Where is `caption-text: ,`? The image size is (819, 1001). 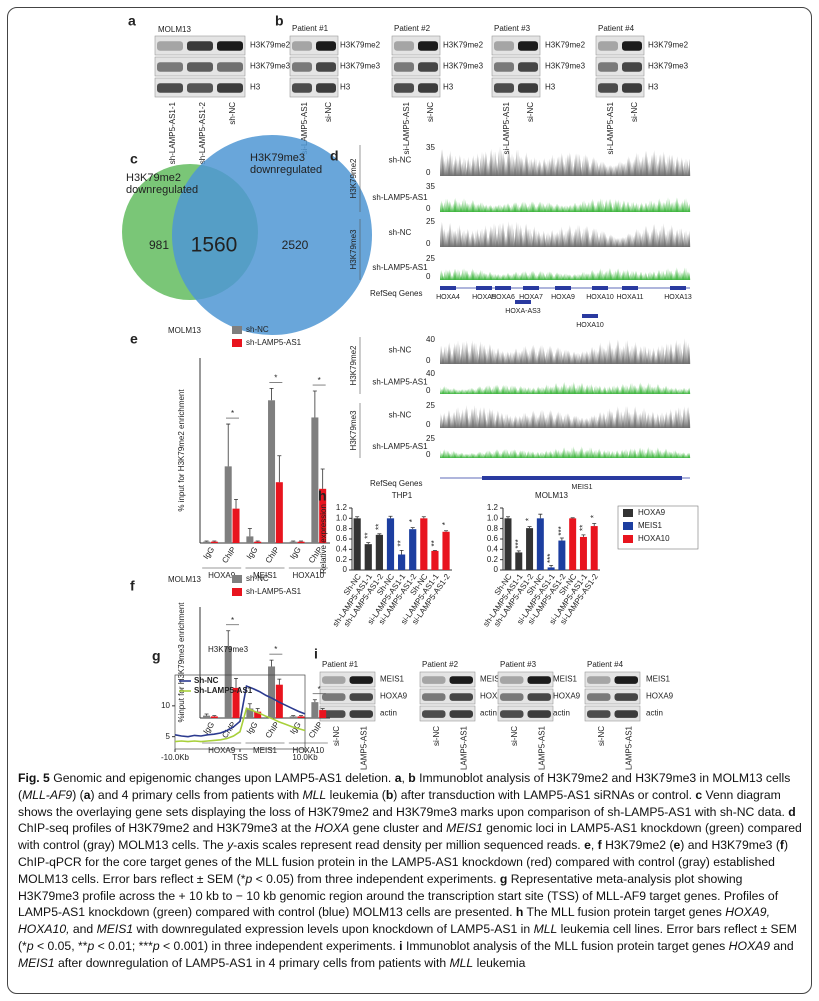 caption-text: , is located at coordinates (405, 778).